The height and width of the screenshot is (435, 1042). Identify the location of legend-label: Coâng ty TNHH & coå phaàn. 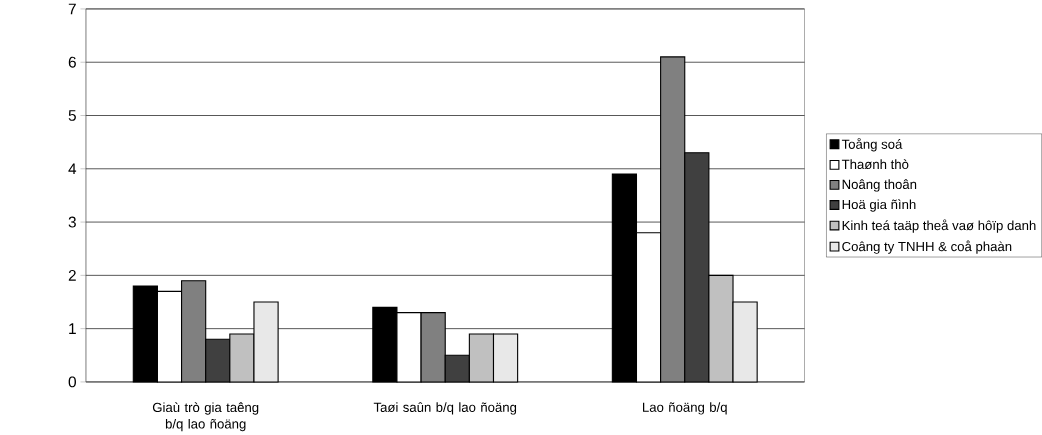
(927, 247).